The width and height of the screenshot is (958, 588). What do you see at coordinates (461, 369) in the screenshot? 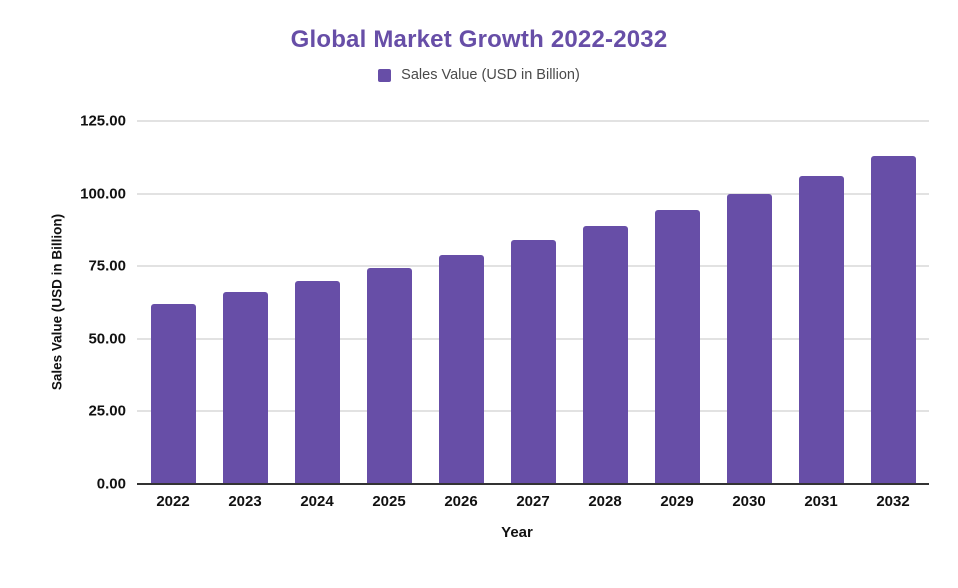
I see `bar-2026` at bounding box center [461, 369].